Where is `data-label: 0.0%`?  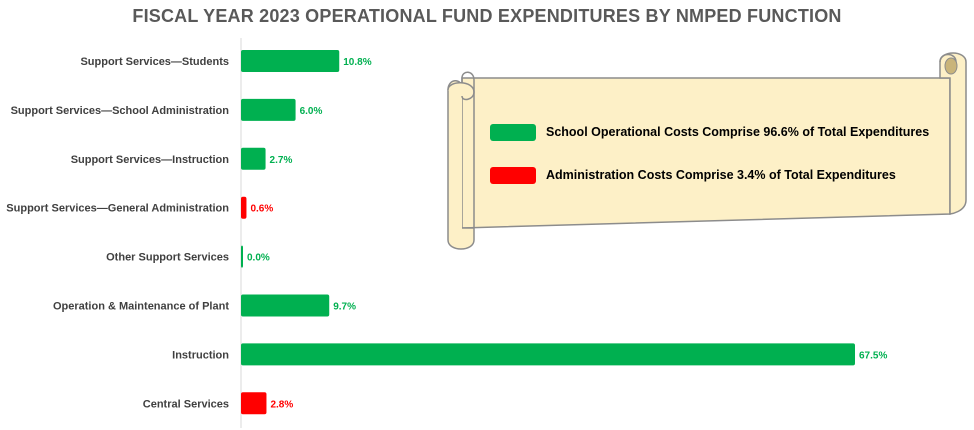
data-label: 0.0% is located at coordinates (258, 258).